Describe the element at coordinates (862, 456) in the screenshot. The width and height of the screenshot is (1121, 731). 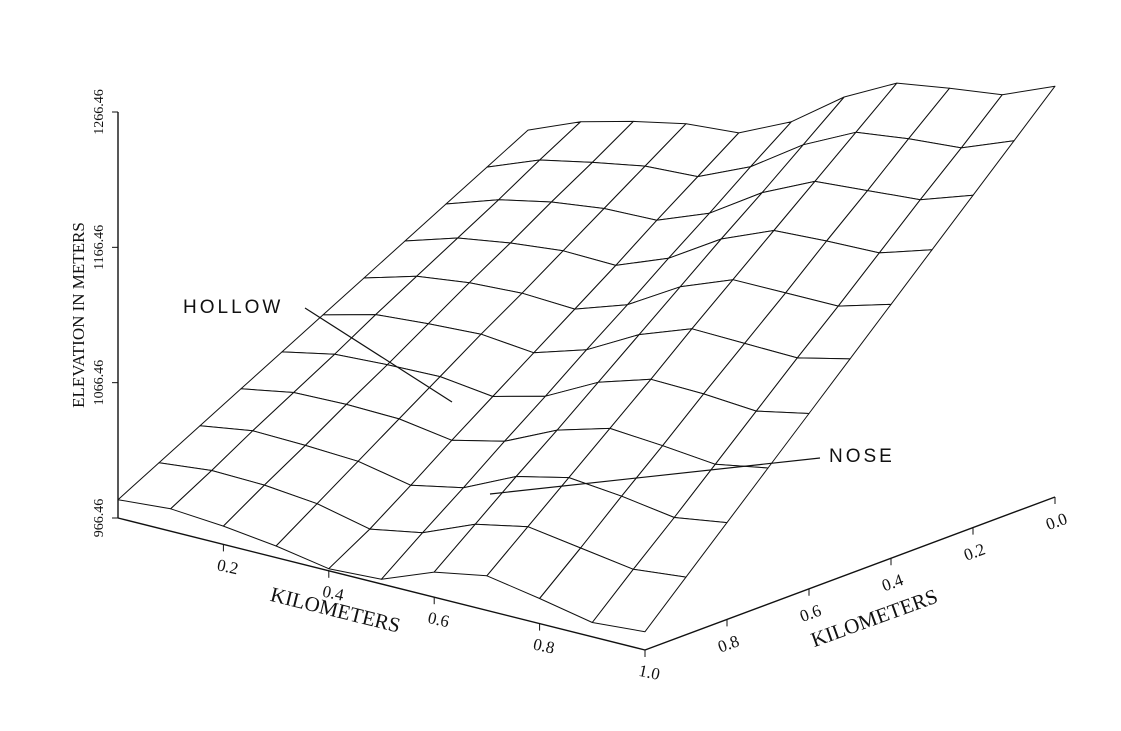
I see `annotation: NOSE` at that location.